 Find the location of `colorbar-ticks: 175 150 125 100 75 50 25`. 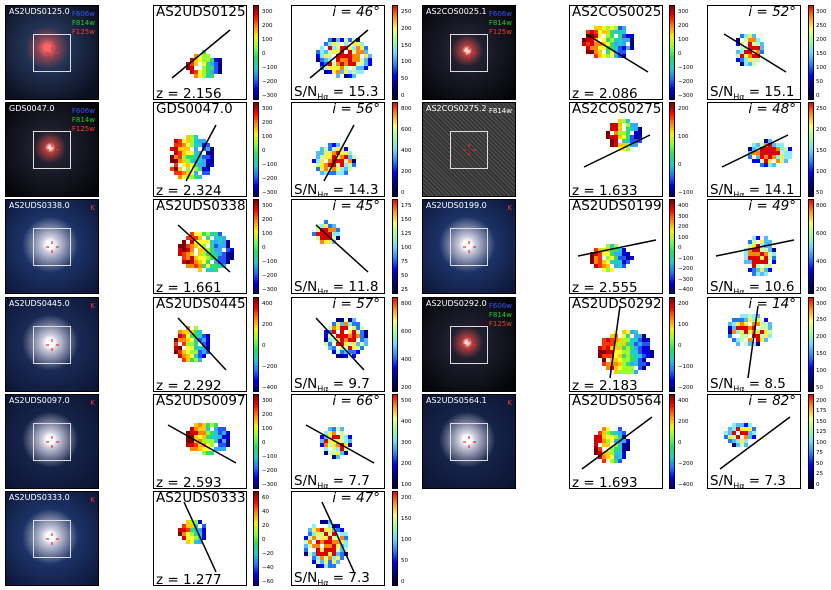

colorbar-ticks: 175 150 125 100 75 50 25 is located at coordinates (416, 246).